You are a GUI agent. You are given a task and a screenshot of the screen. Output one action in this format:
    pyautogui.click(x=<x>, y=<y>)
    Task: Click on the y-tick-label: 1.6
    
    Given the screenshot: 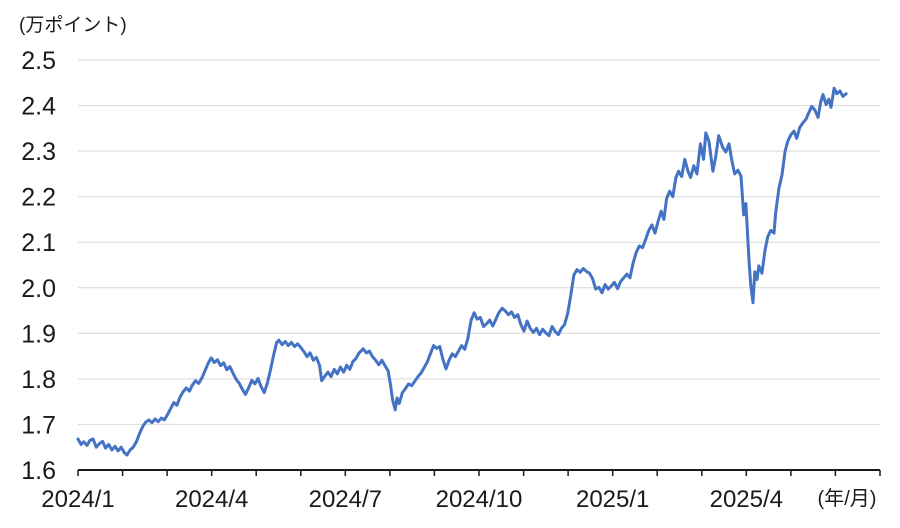 What is the action you would take?
    pyautogui.click(x=38, y=471)
    